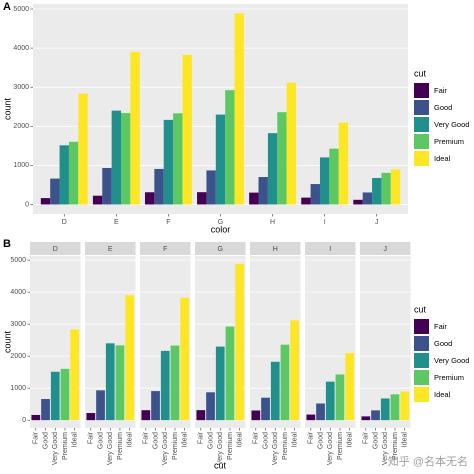 Image resolution: width=474 pixels, height=474 pixels. Describe the element at coordinates (168, 222) in the screenshot. I see `x-tick-label: F` at that location.